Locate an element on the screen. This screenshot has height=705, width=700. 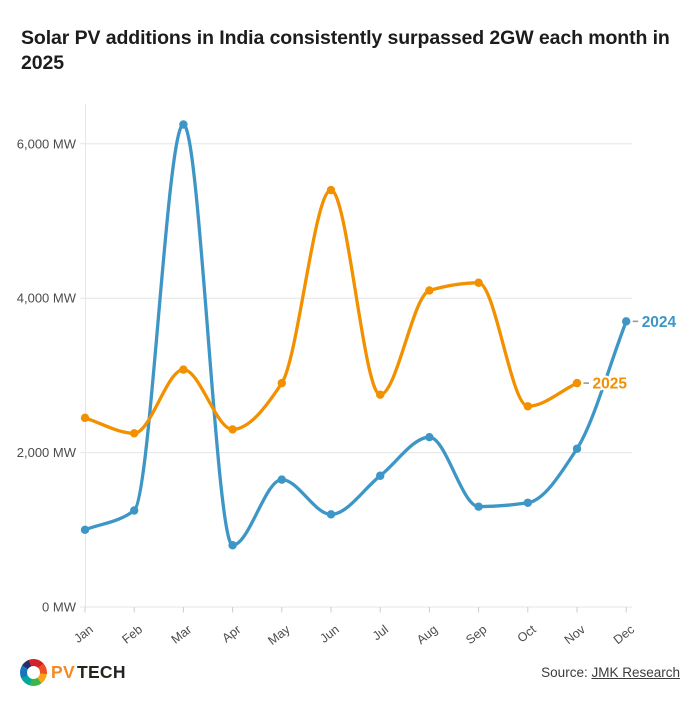
point-2025-jul is located at coordinates (380, 394).